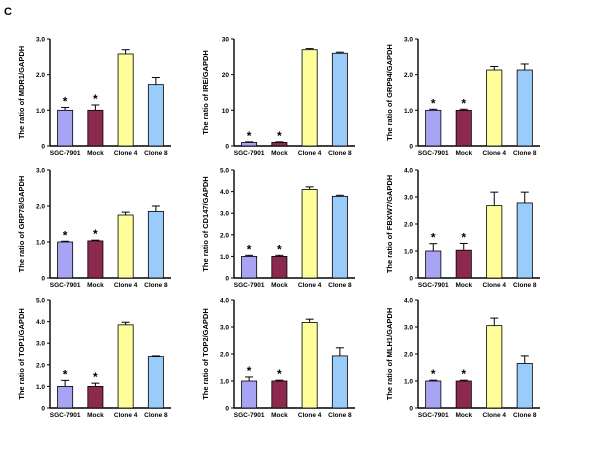 This screenshot has height=450, width=600. Describe the element at coordinates (224, 171) in the screenshot. I see `y-tick-label: 5.0` at that location.